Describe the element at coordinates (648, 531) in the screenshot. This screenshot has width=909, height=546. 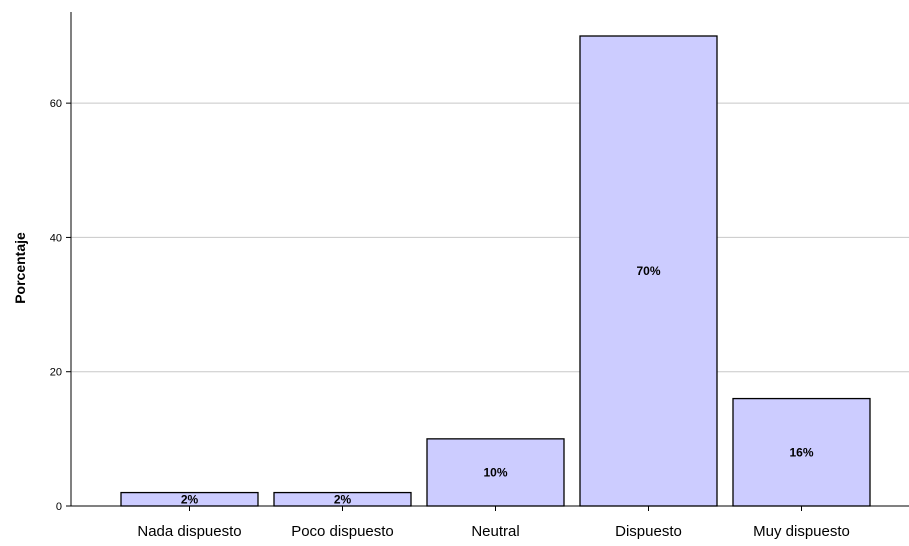
I see `x-tick-label: Dispuesto` at that location.